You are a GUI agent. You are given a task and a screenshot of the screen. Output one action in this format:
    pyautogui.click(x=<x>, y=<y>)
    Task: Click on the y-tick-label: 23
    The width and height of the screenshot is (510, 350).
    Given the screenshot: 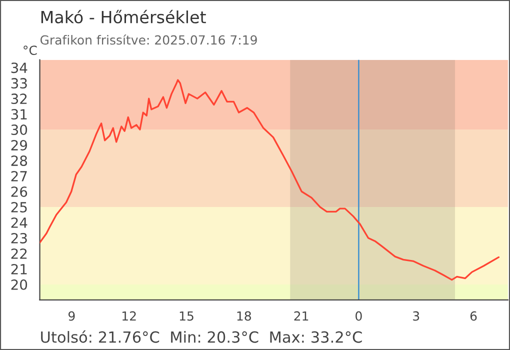 What is the action you would take?
    pyautogui.click(x=19, y=238)
    